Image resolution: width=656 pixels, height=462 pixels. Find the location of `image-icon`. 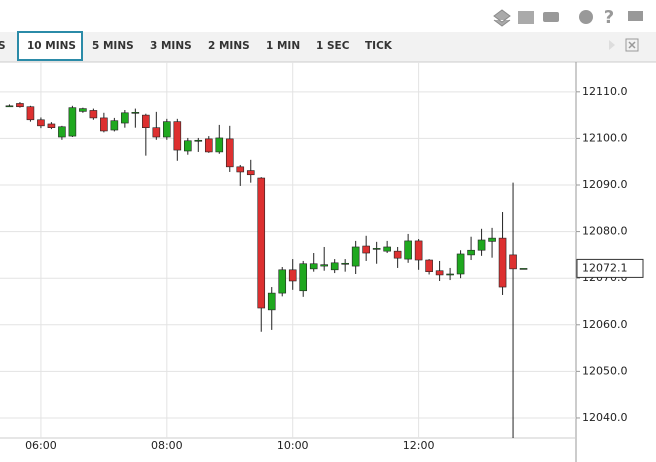

image-icon is located at coordinates (526, 17).